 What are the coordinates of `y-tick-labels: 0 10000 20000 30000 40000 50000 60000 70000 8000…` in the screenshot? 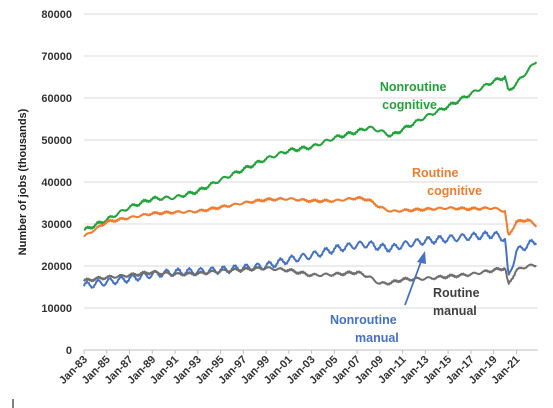 It's located at (56, 183).